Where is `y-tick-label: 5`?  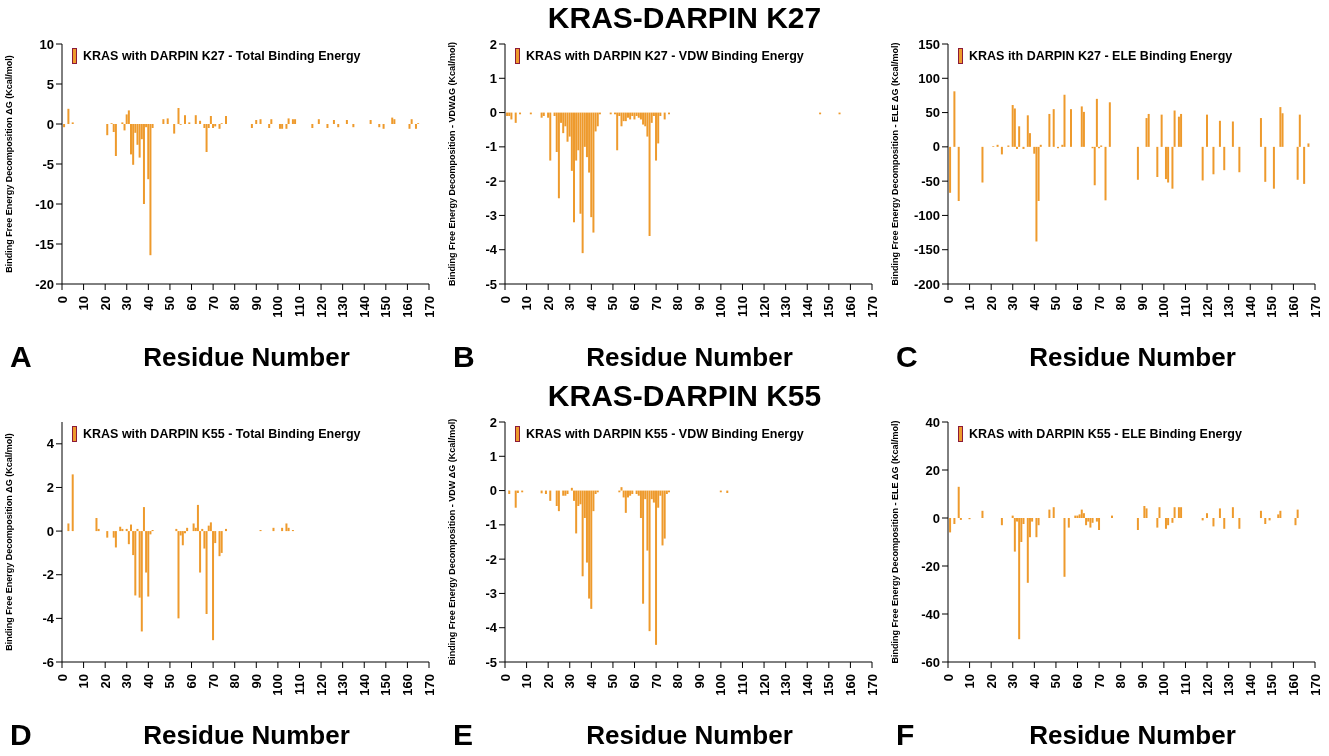 y-tick-label: 5 is located at coordinates (50, 84).